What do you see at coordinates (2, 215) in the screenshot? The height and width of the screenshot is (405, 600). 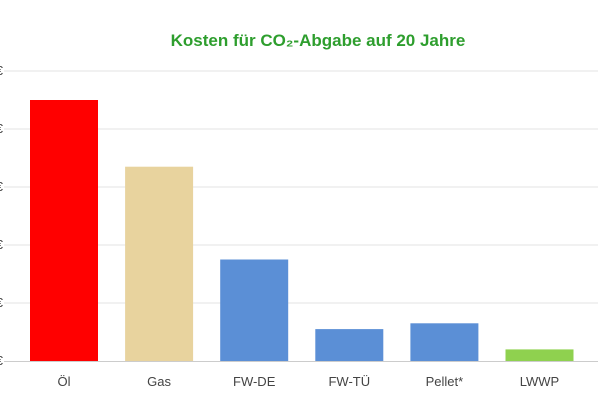 I see `y-axis-tick-labels: € € € € € €` at bounding box center [2, 215].